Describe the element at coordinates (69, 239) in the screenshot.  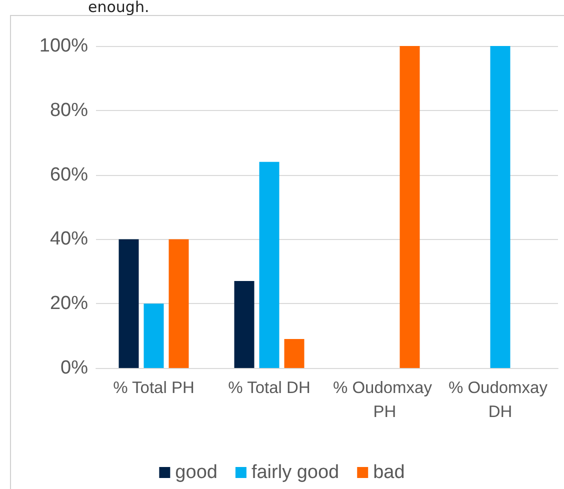
I see `y-tick-label: 40%` at that location.